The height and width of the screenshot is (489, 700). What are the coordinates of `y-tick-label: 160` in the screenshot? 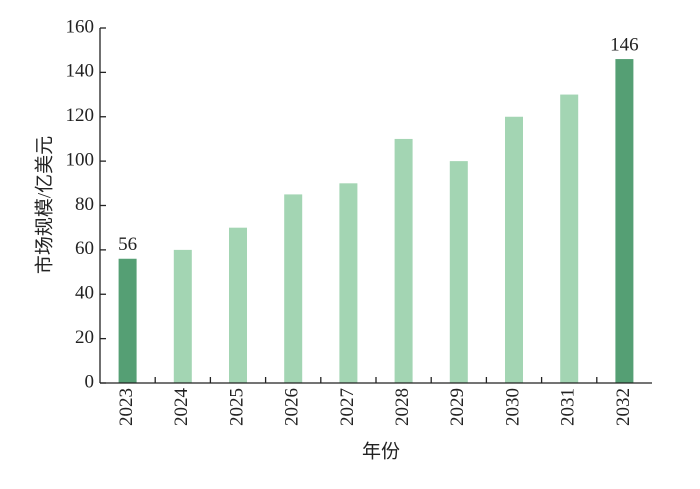 It's located at (80, 26).